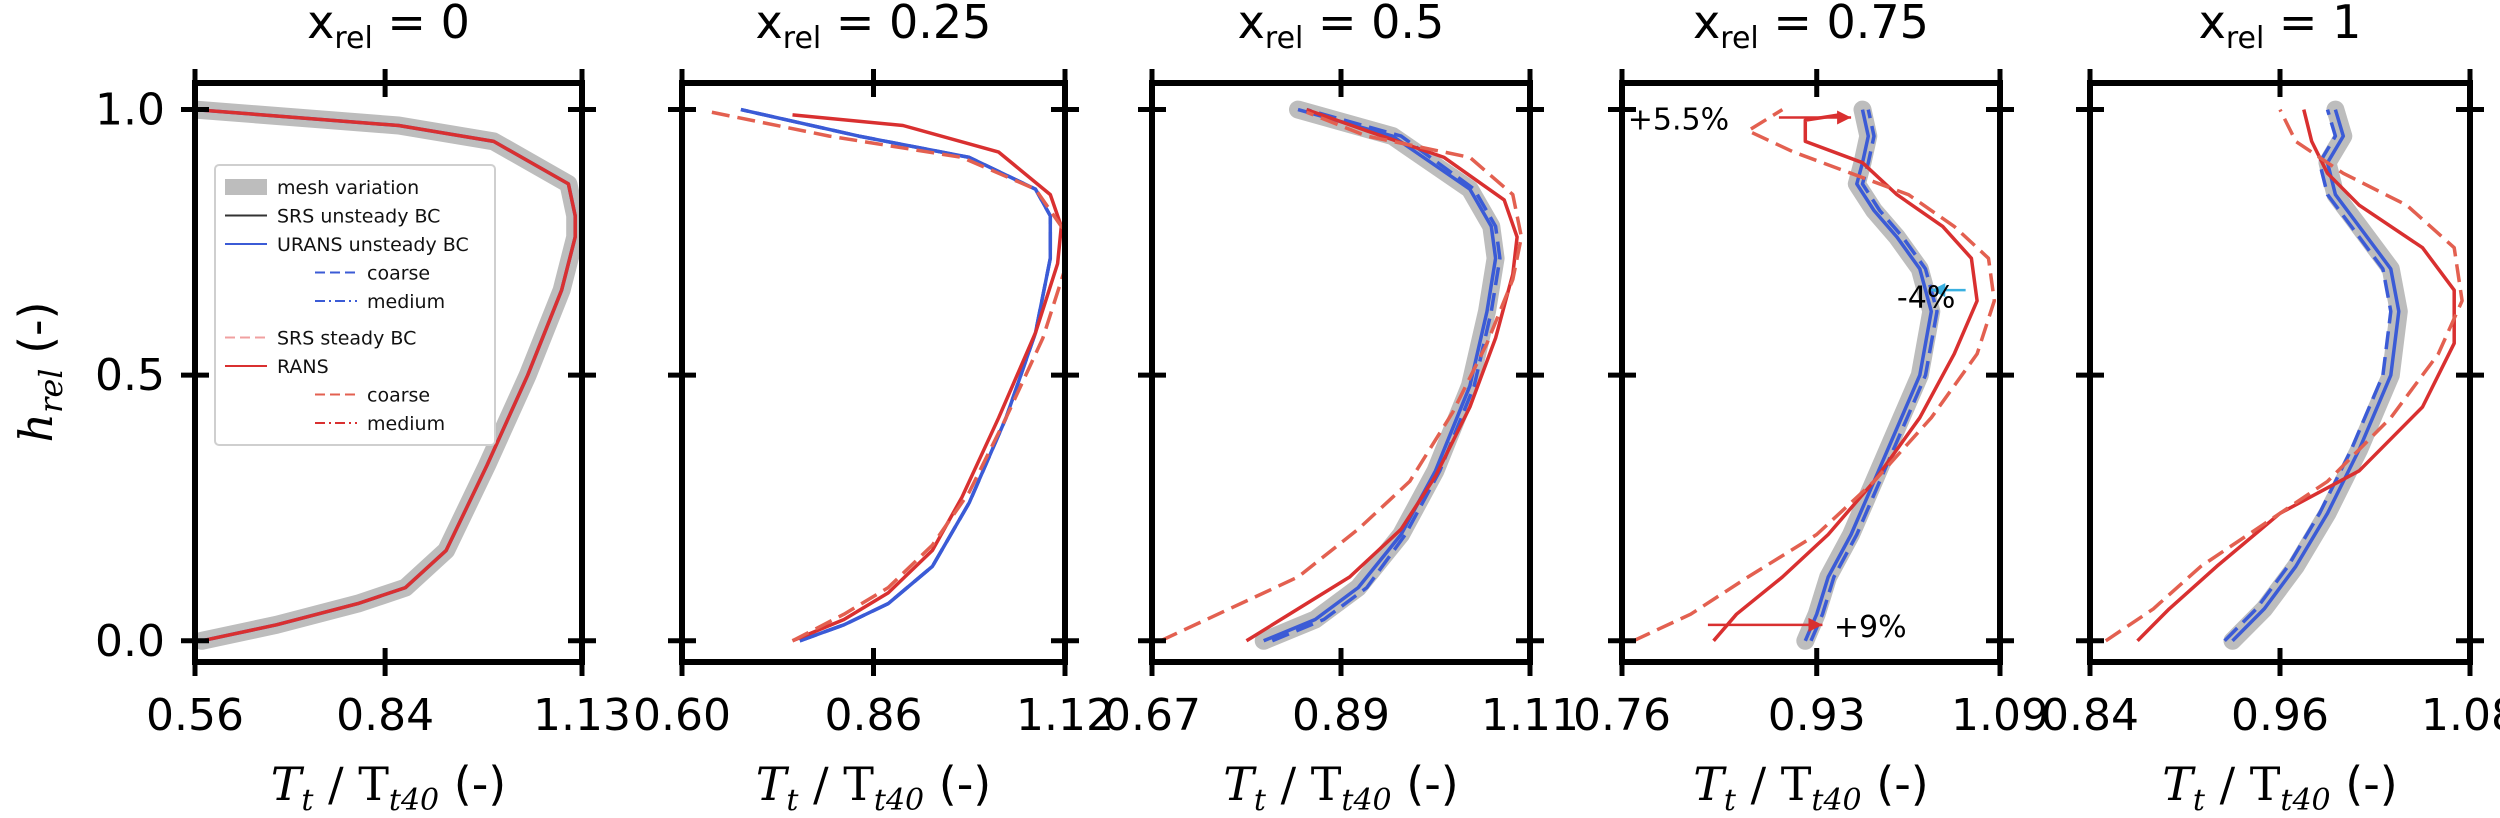 The height and width of the screenshot is (818, 2500). Describe the element at coordinates (1341, 28) in the screenshot. I see `panel-title: xrel = 0.5` at that location.